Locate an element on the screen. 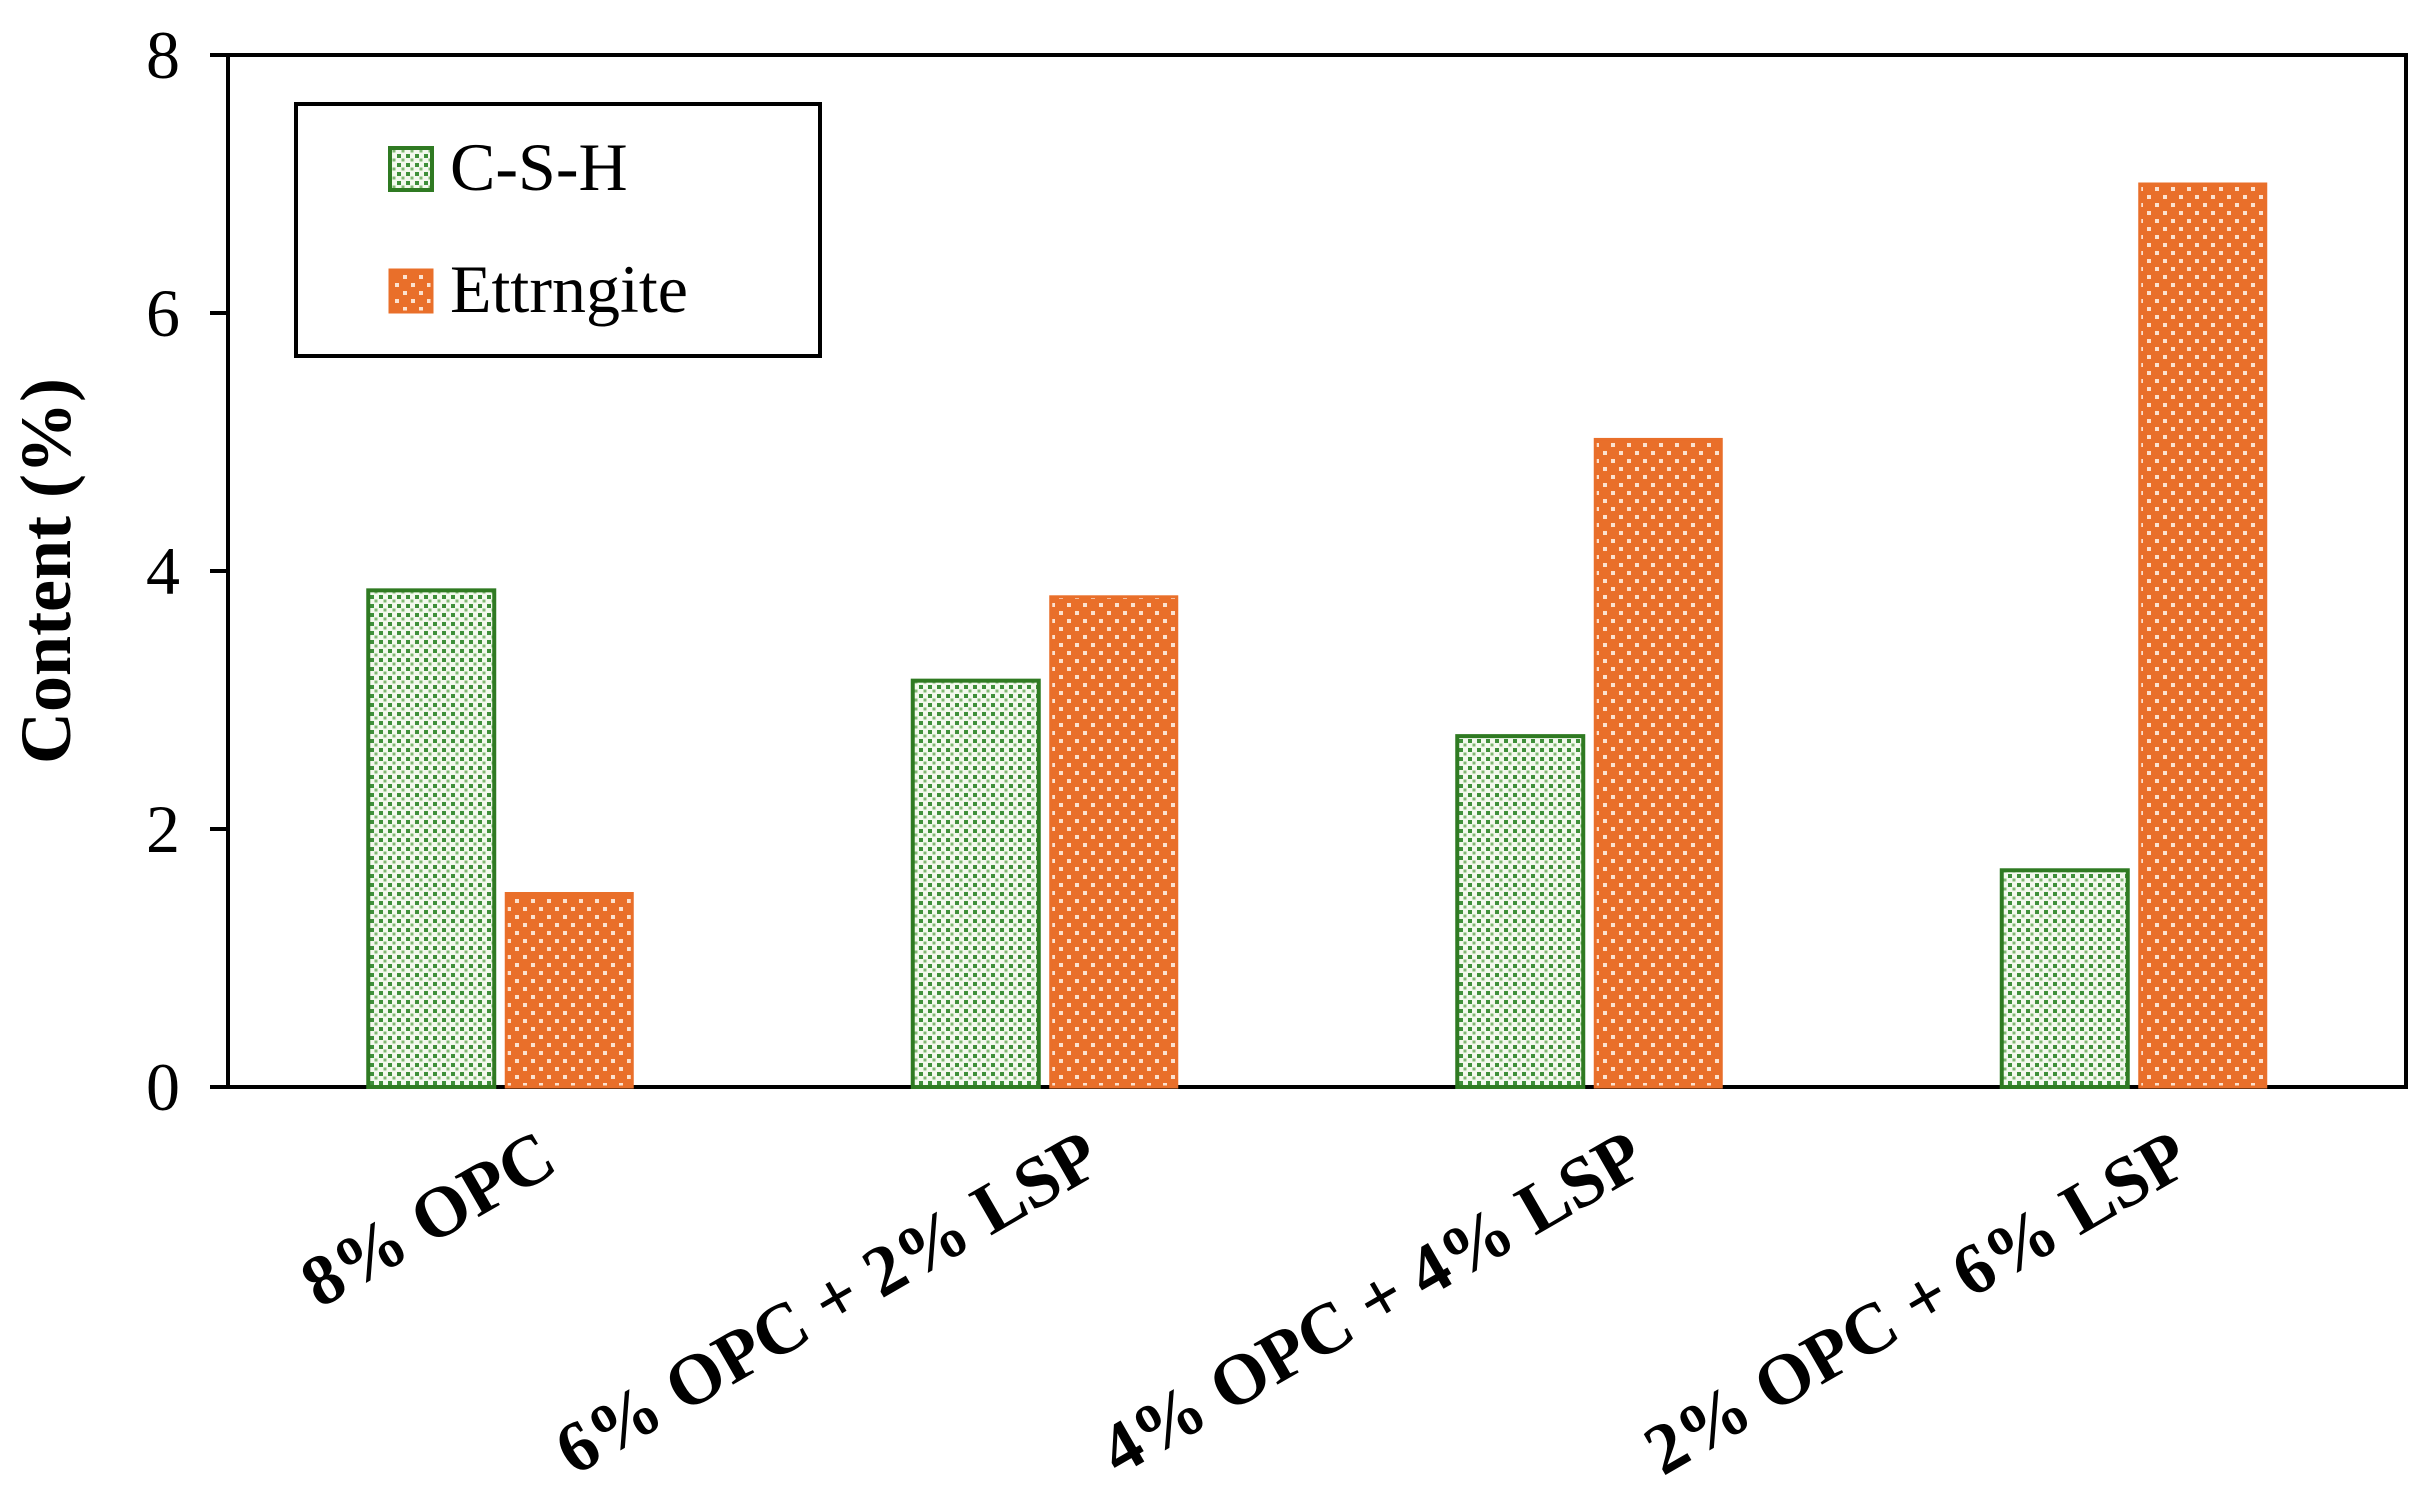  x-category-label: 6% OPC + 2% LSP is located at coordinates (827, 1300).